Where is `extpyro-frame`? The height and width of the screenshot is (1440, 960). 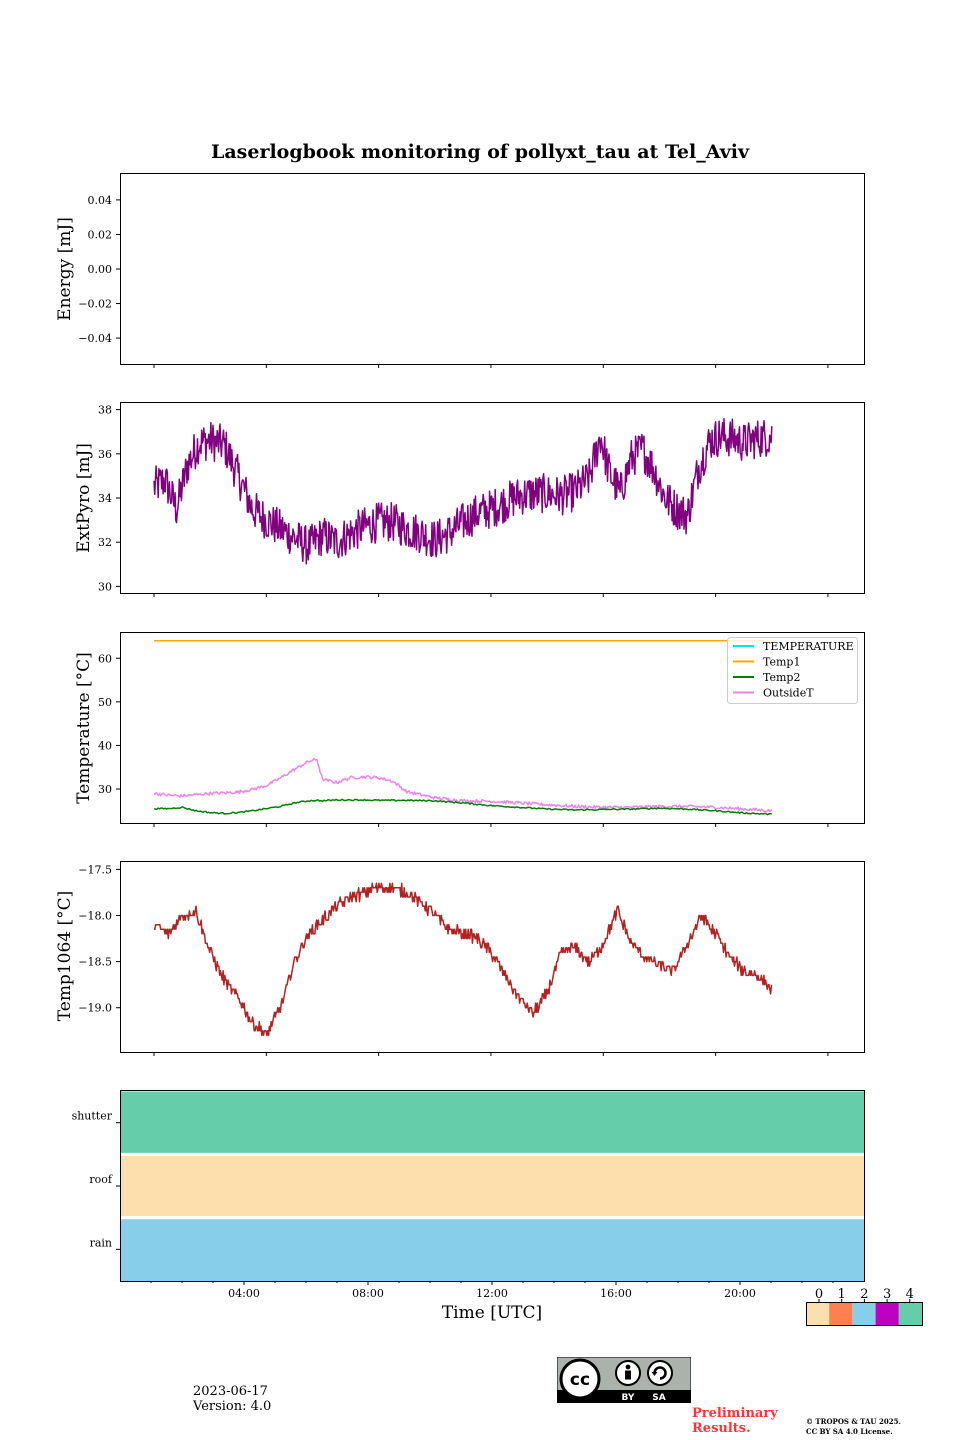
extpyro-frame is located at coordinates (492, 498).